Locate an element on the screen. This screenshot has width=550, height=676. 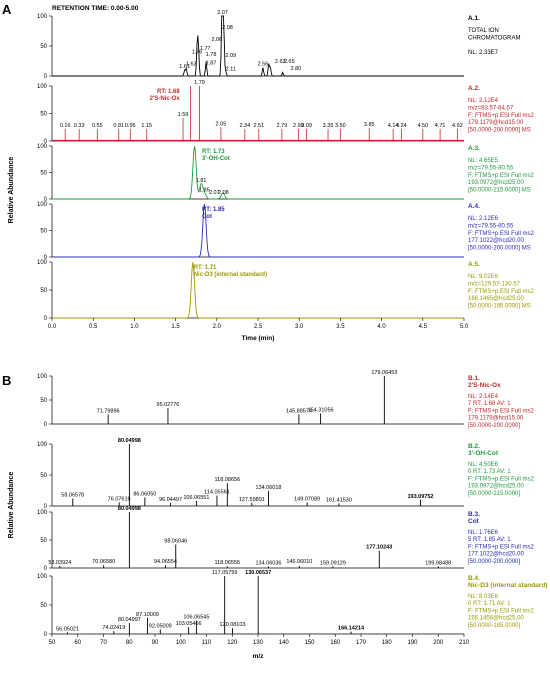
peak-mz-label: 114.05561 is located at coordinates (217, 492).